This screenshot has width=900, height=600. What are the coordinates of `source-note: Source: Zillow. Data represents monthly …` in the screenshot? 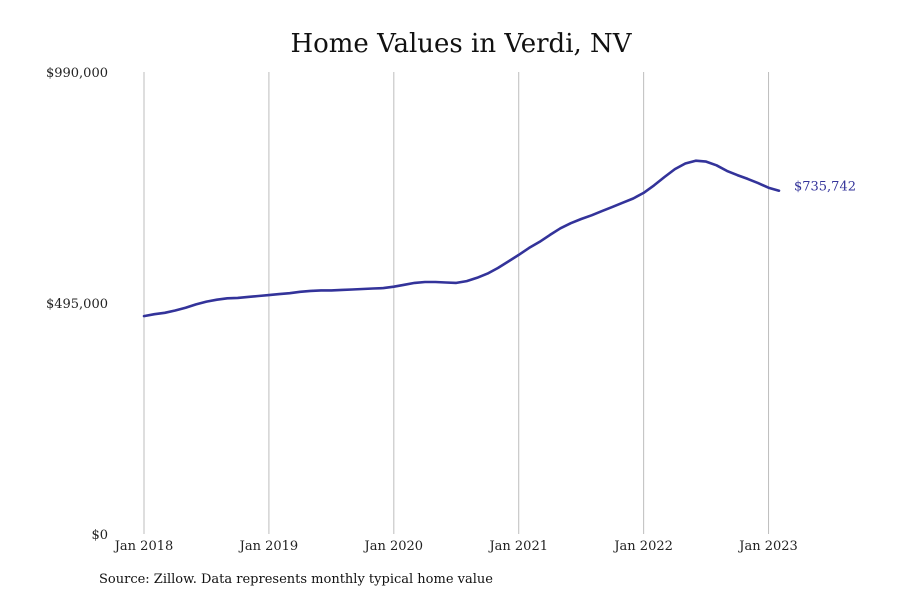 It's located at (296, 579).